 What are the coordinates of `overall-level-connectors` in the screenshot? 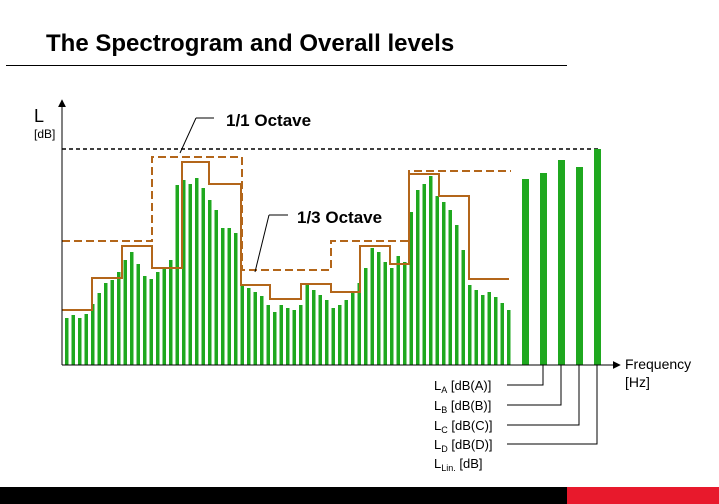 It's located at (552, 405).